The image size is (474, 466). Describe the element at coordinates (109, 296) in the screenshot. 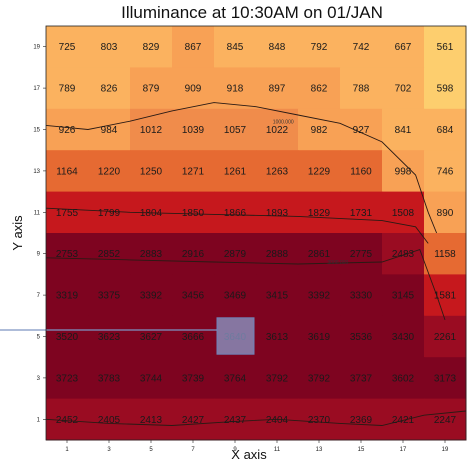

I see `cell-value-label: 3375` at that location.